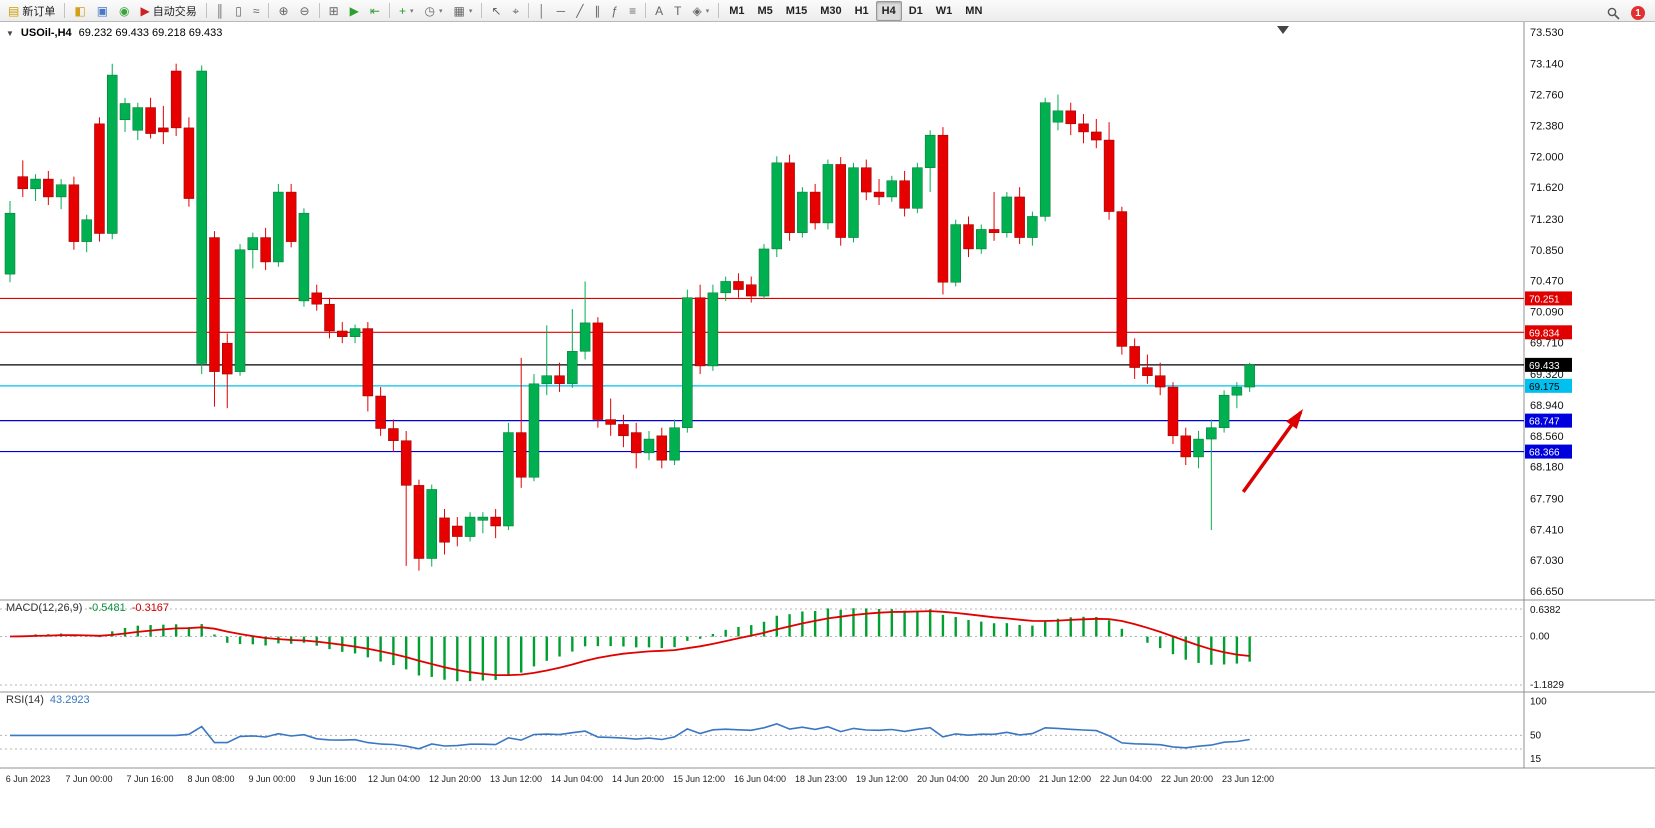  I want to click on vertical-line-button: │, so click(542, 11).